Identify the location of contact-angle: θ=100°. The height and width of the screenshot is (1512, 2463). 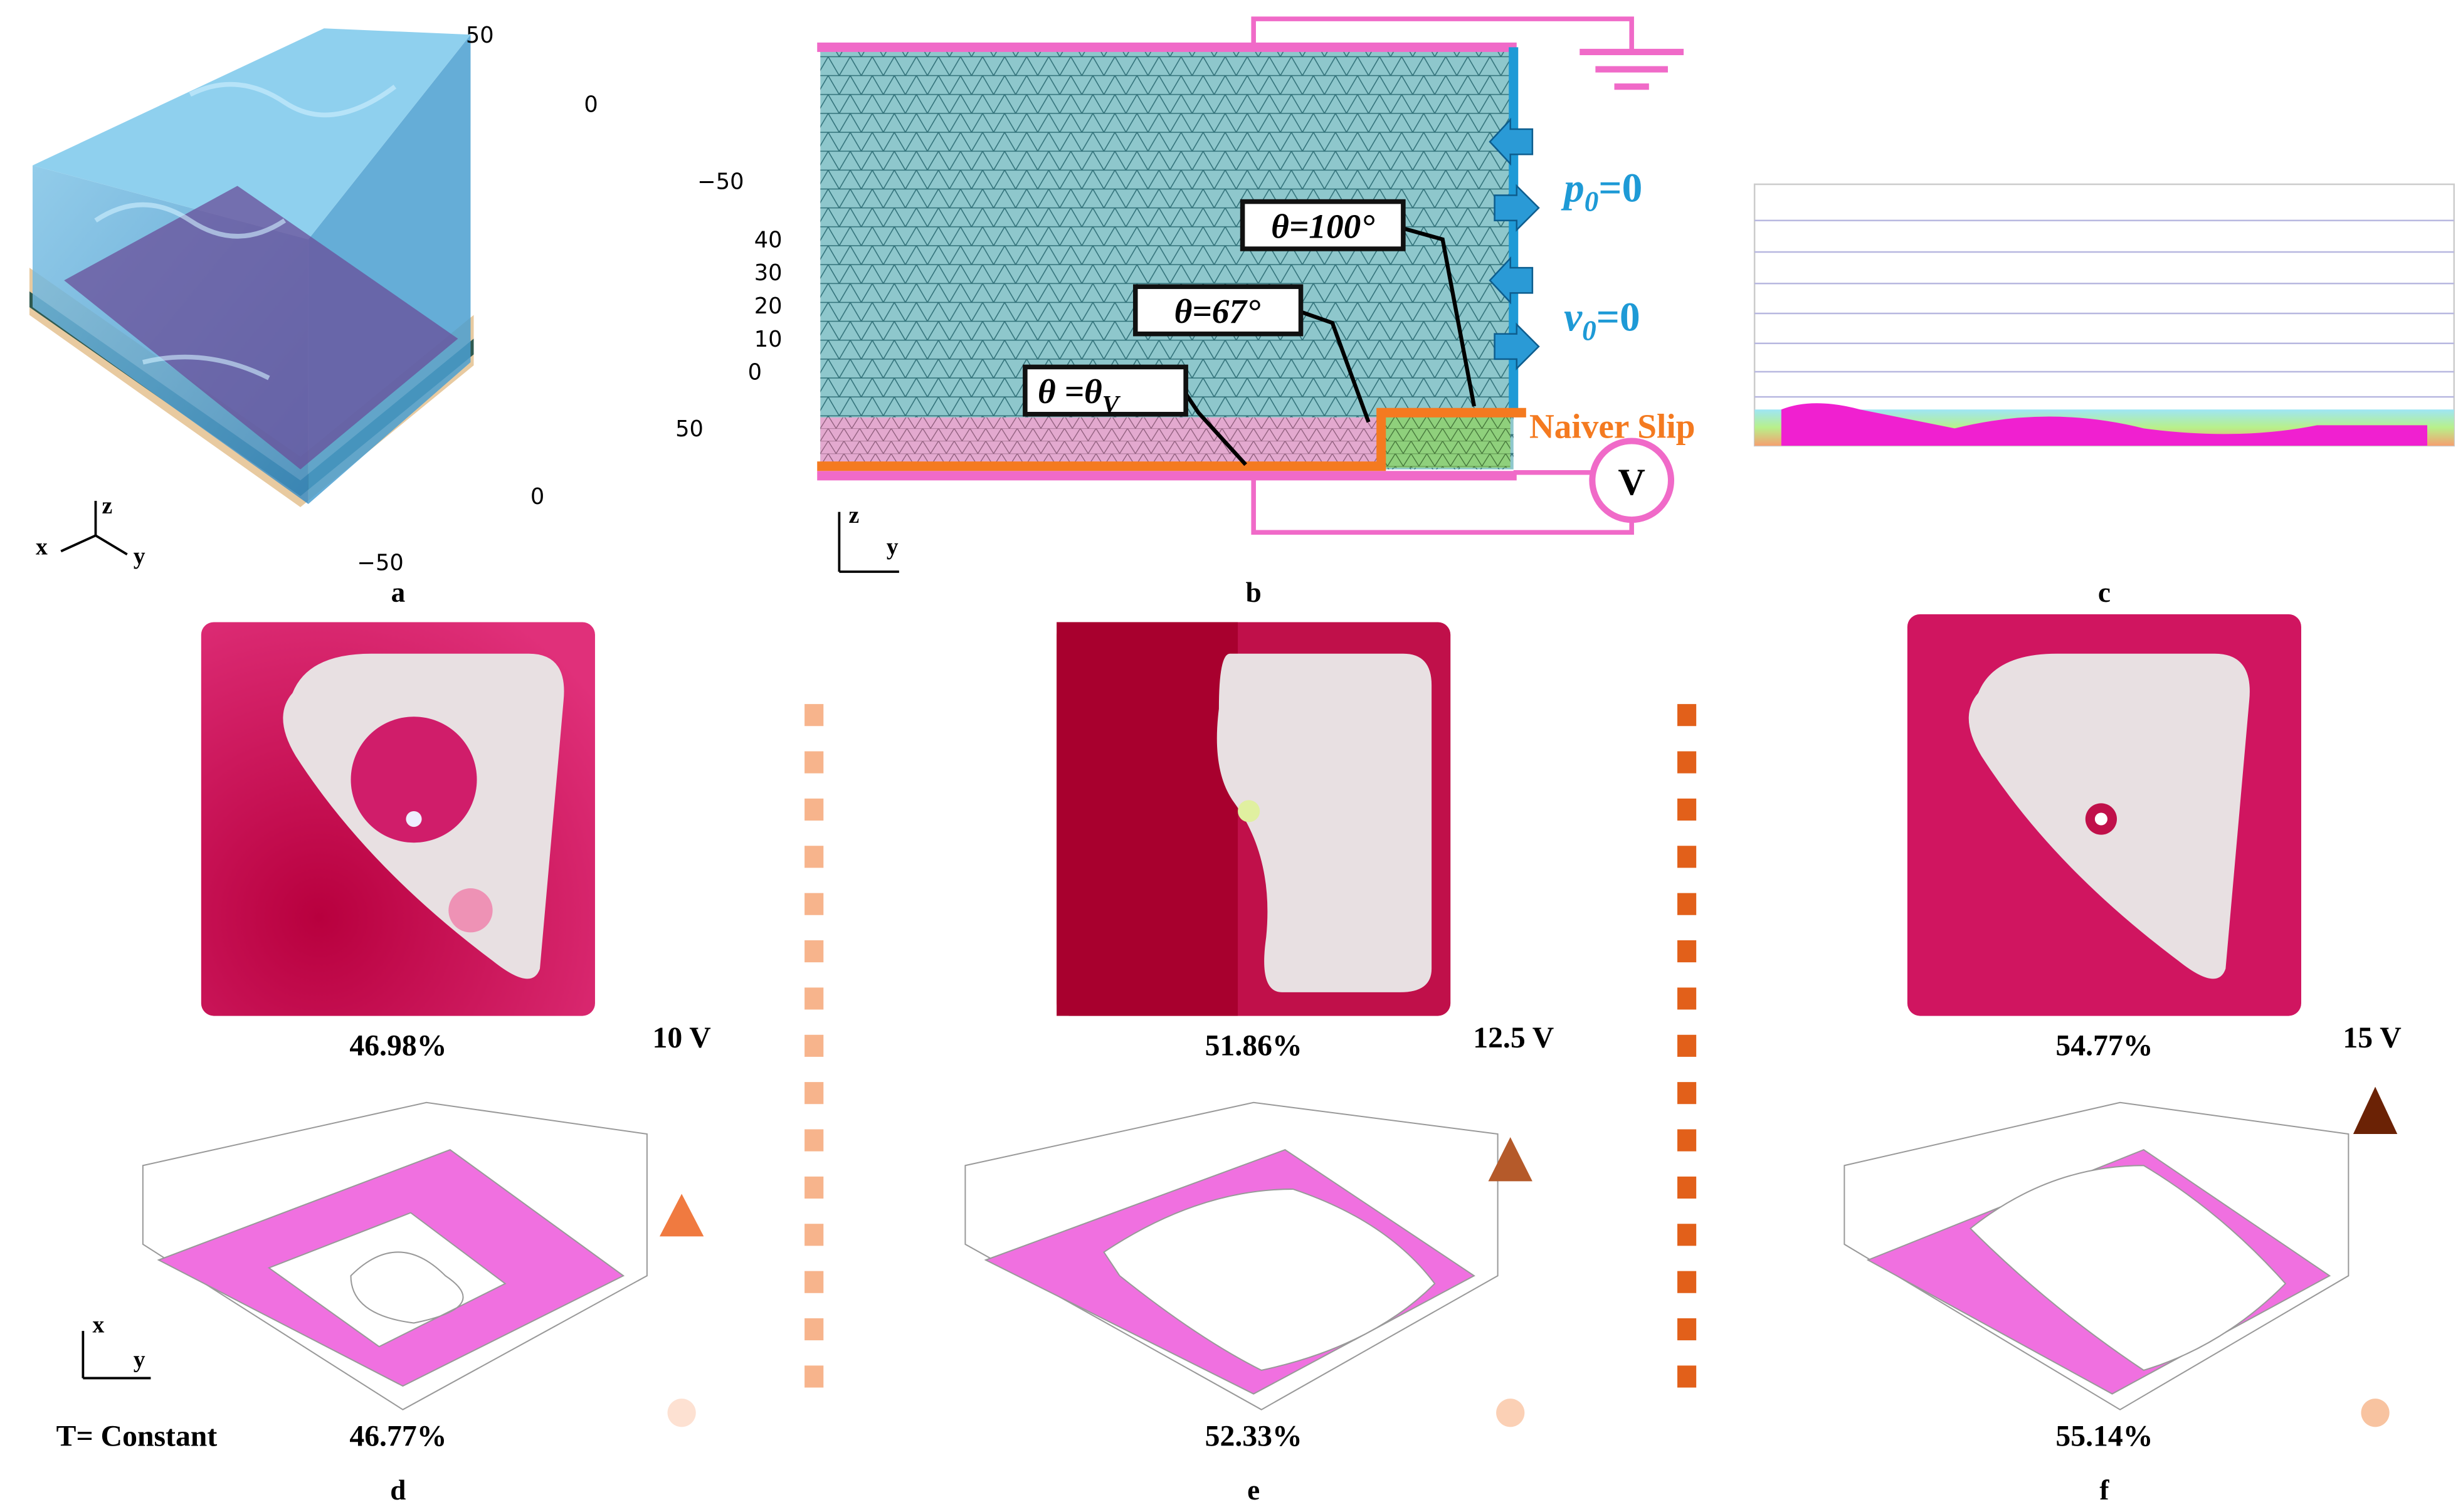
(1323, 226).